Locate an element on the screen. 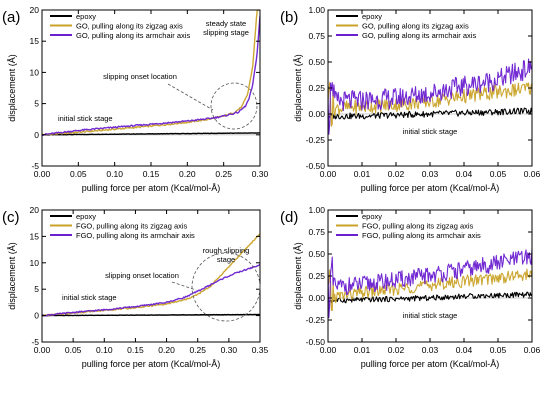 The height and width of the screenshot is (407, 550). legend-entry: FGO, pulling along its zigzag axis is located at coordinates (418, 226).